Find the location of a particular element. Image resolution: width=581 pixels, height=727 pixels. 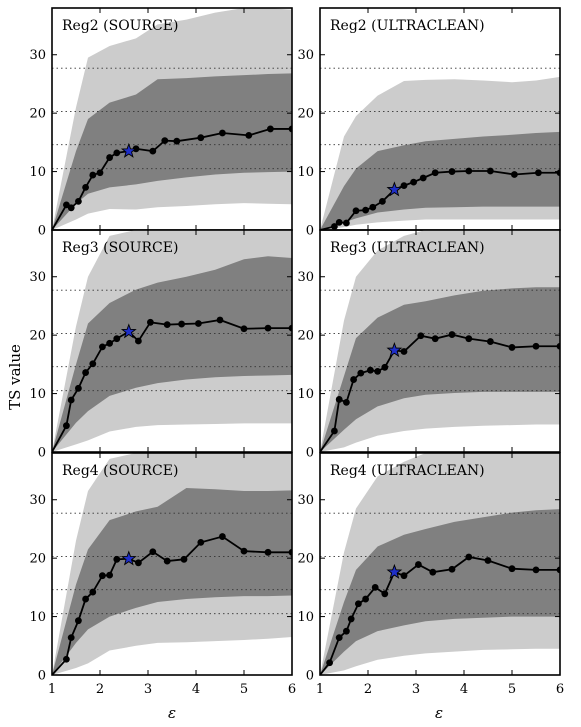

panel-title: Reg3 (SOURCE) is located at coordinates (120, 248).